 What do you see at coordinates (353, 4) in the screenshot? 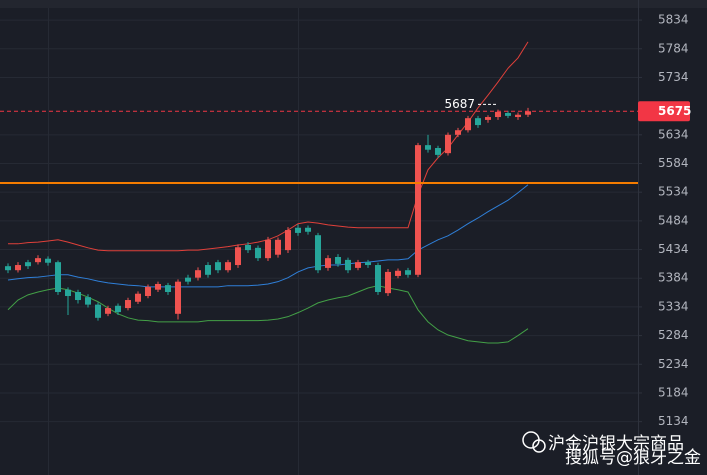
I see `top-strip` at bounding box center [353, 4].